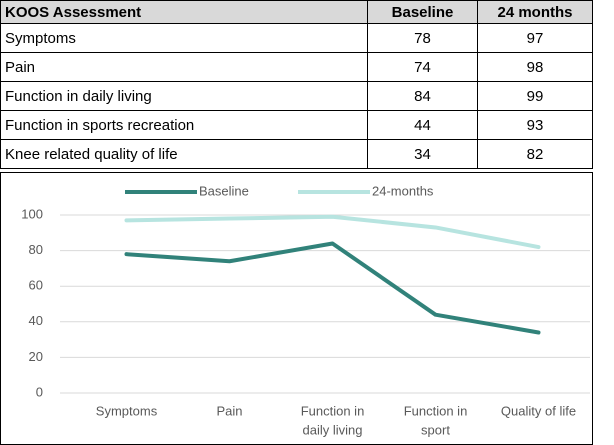 This screenshot has width=614, height=445. What do you see at coordinates (36, 285) in the screenshot?
I see `y-tick-label: 60` at bounding box center [36, 285].